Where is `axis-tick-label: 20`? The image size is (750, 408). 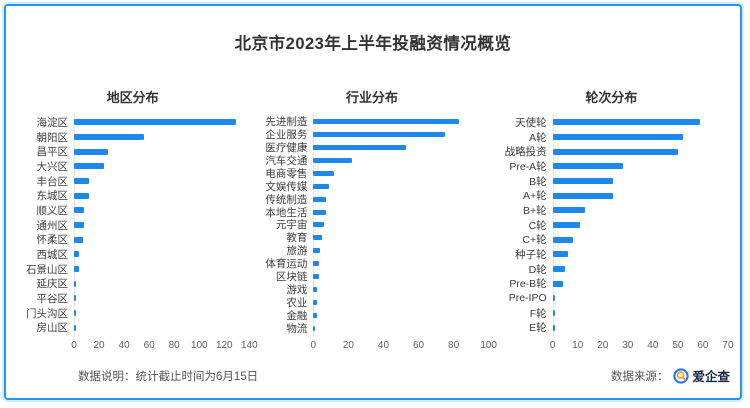
axis-tick-label: 20 is located at coordinates (348, 345).